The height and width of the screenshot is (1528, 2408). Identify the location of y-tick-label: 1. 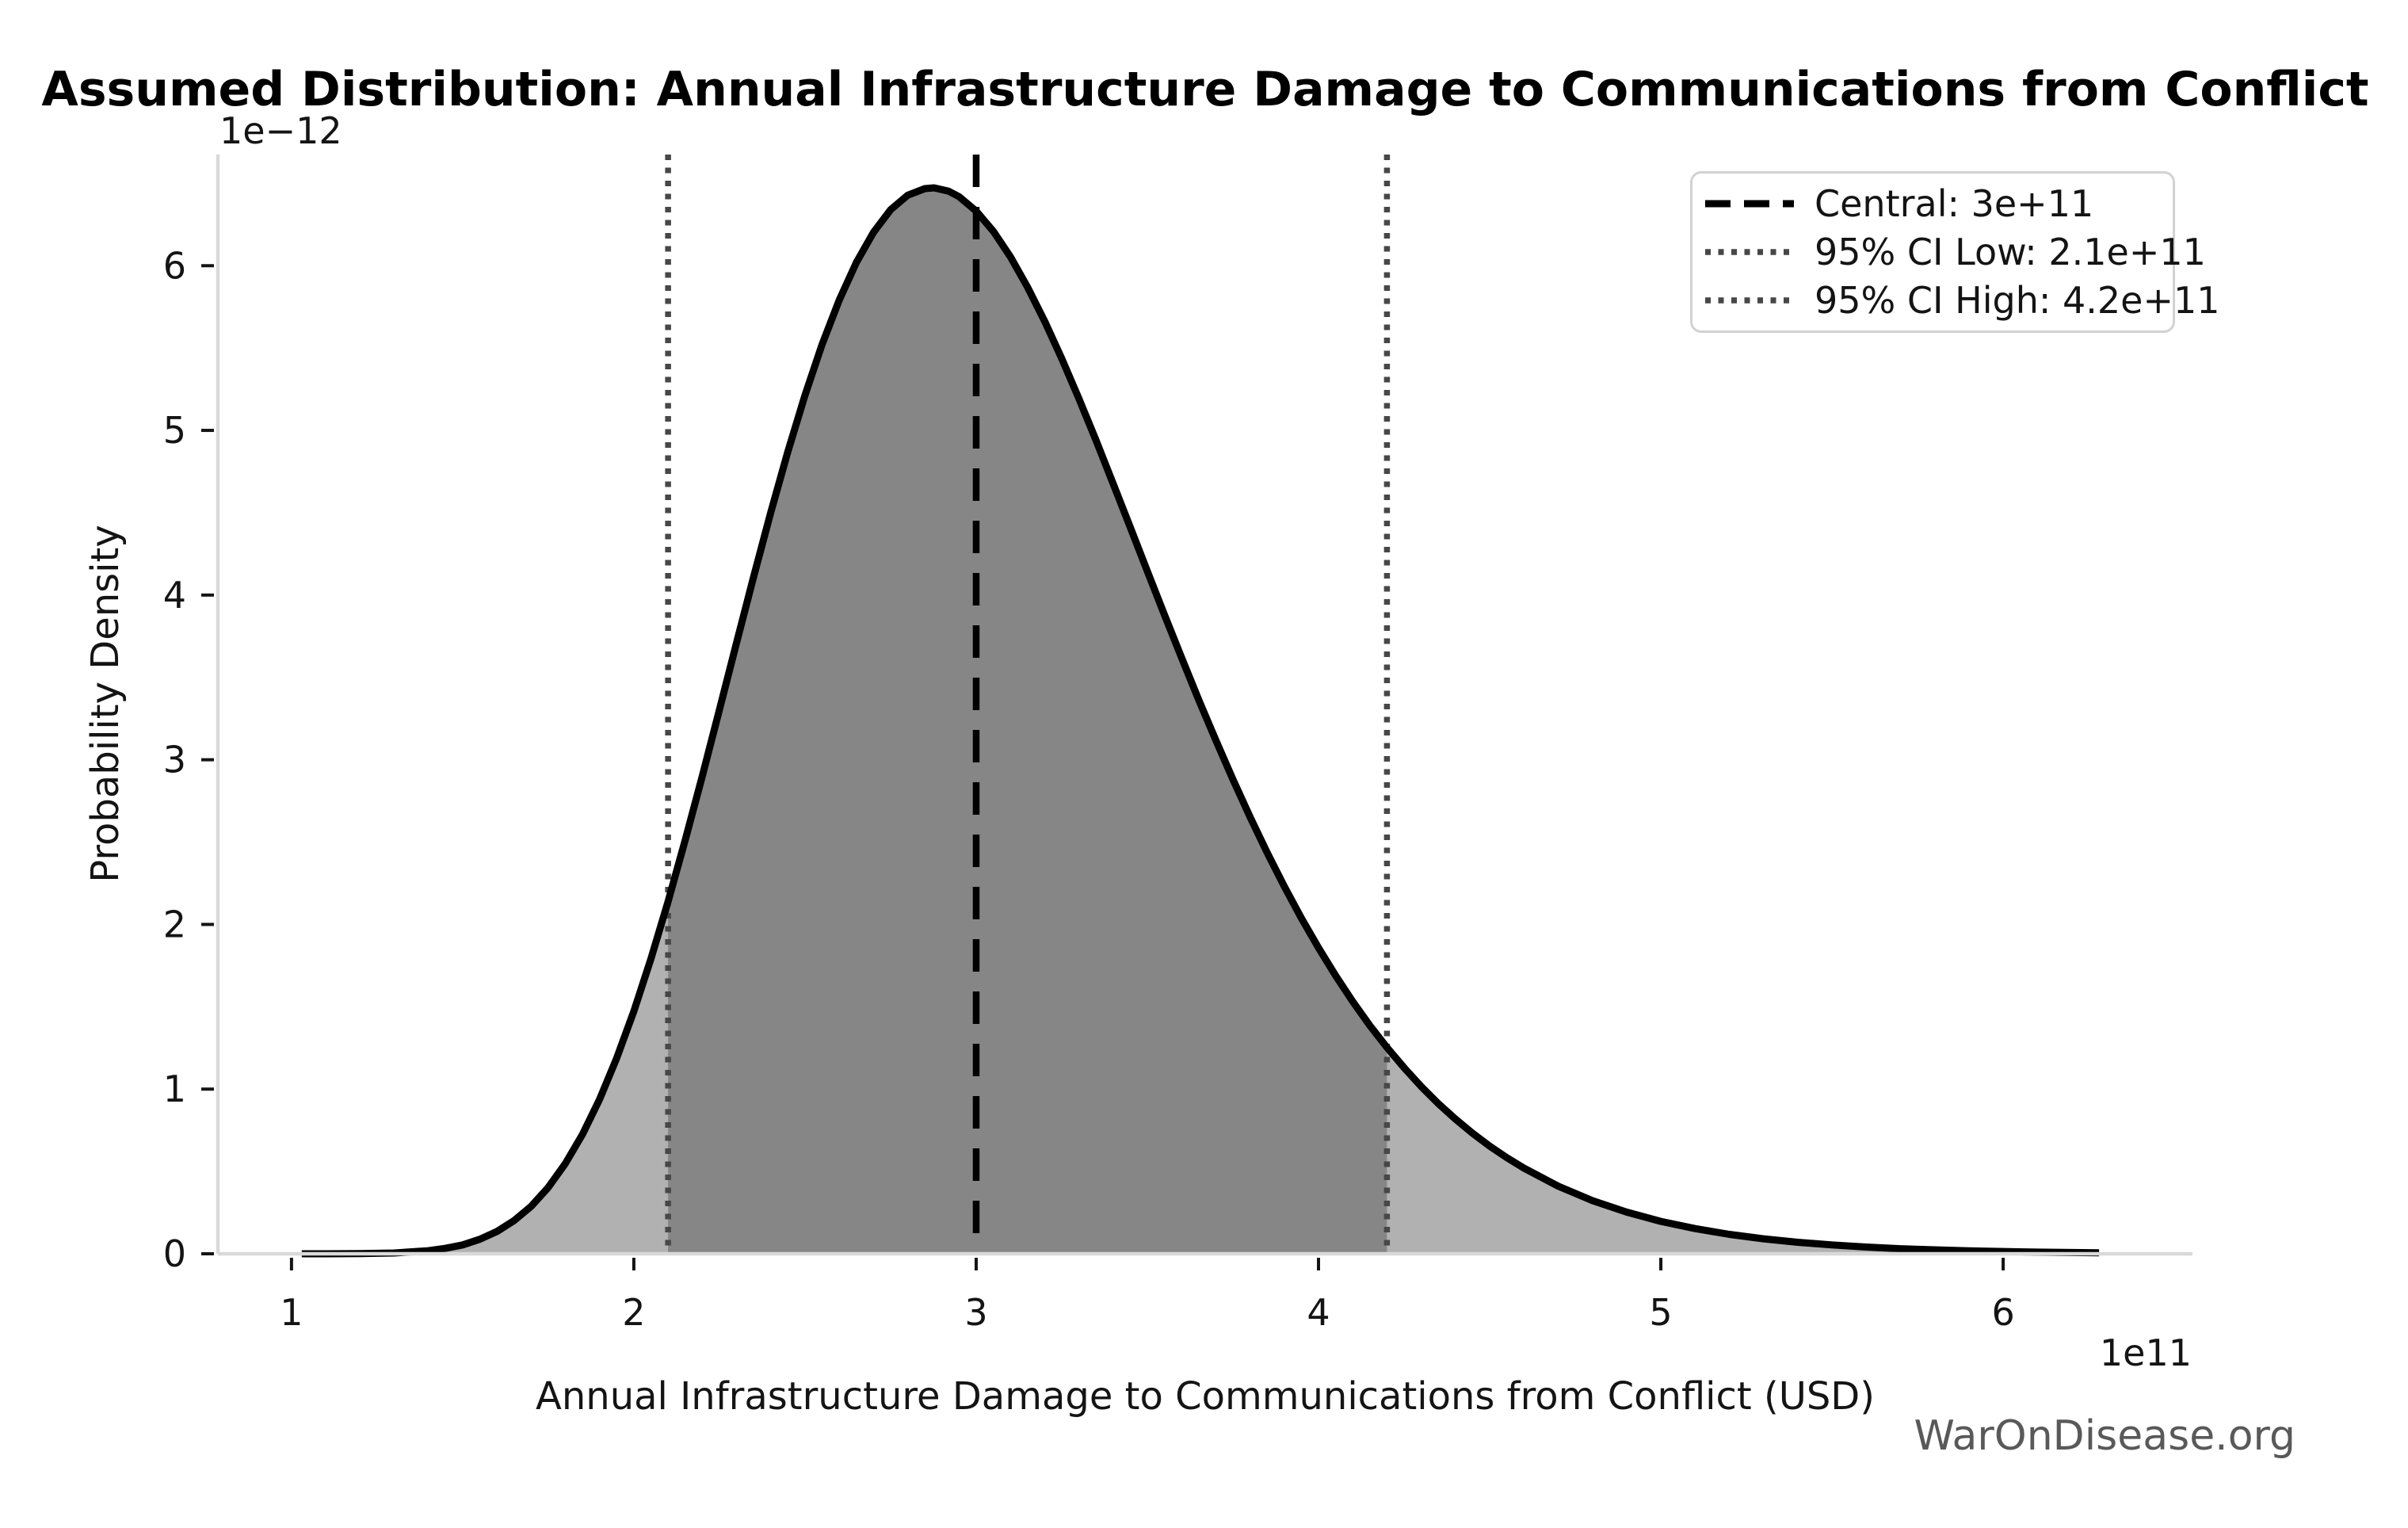
(174, 1089).